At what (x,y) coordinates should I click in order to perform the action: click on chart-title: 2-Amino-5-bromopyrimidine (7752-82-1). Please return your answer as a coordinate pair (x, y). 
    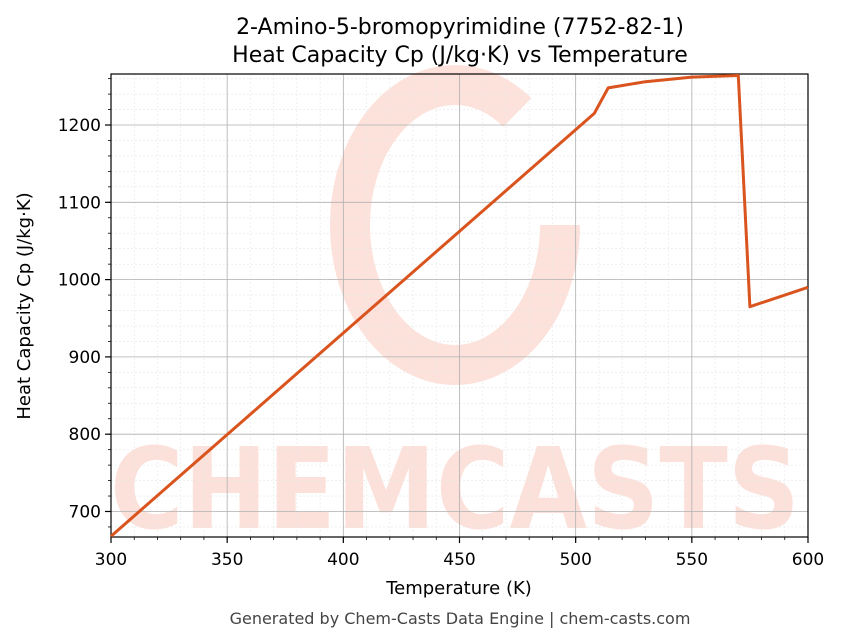
    Looking at the image, I should click on (460, 27).